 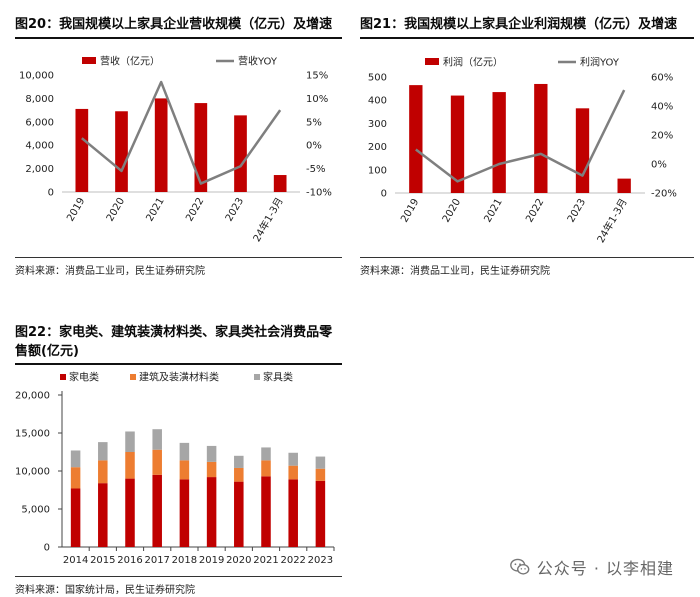 What do you see at coordinates (32, 434) in the screenshot?
I see `y-tick-label: 15,000` at bounding box center [32, 434].